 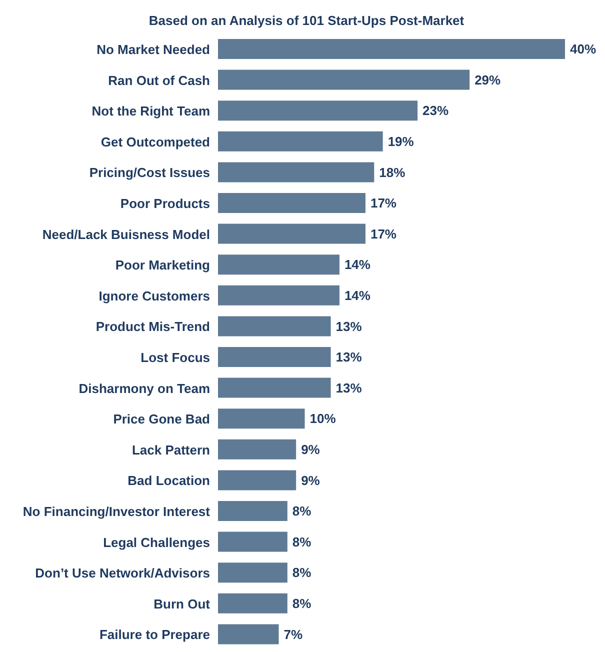 I want to click on y-tick-label: Not the Right Team, so click(x=151, y=111).